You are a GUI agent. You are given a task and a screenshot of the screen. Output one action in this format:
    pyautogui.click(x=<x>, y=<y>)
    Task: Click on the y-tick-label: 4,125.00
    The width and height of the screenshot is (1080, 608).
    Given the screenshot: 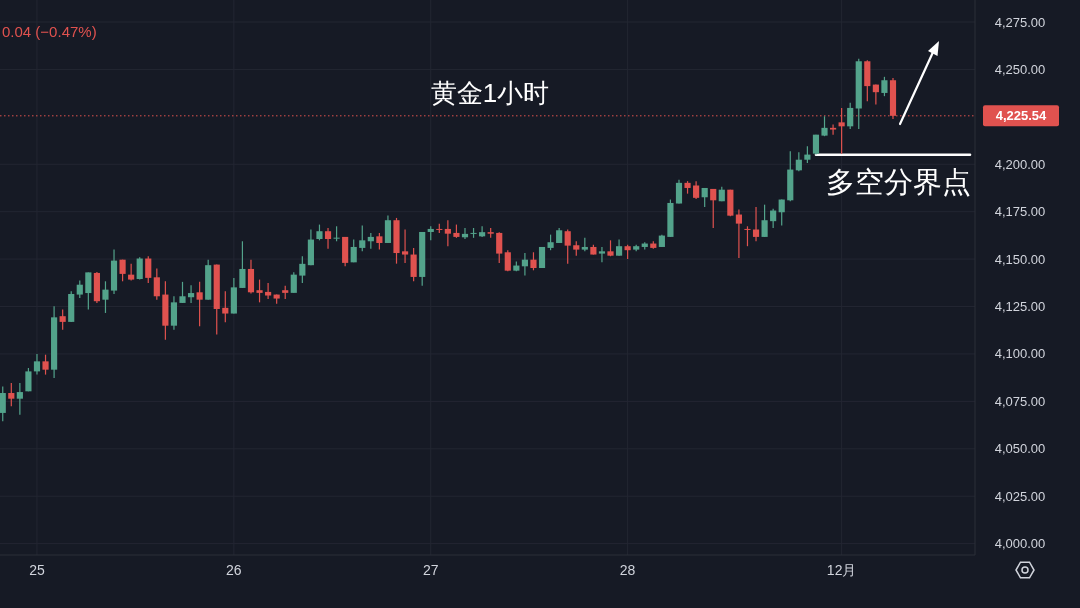 What is the action you would take?
    pyautogui.click(x=1020, y=307)
    